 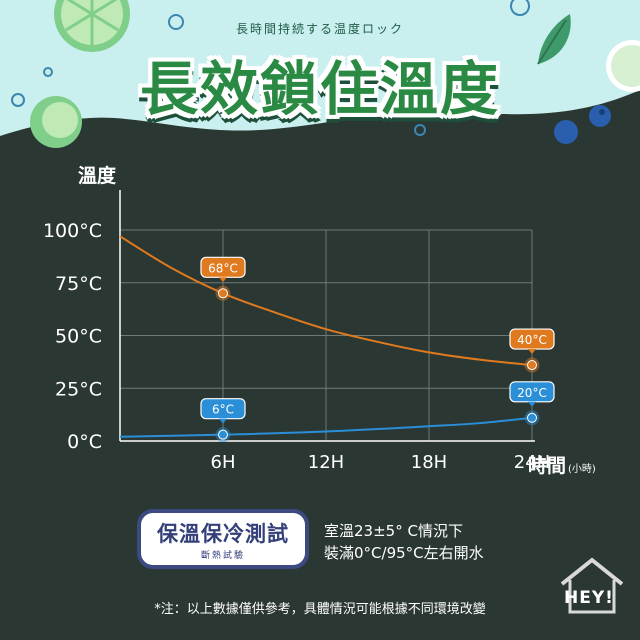 I want to click on data-label: 6°C, so click(x=223, y=410).